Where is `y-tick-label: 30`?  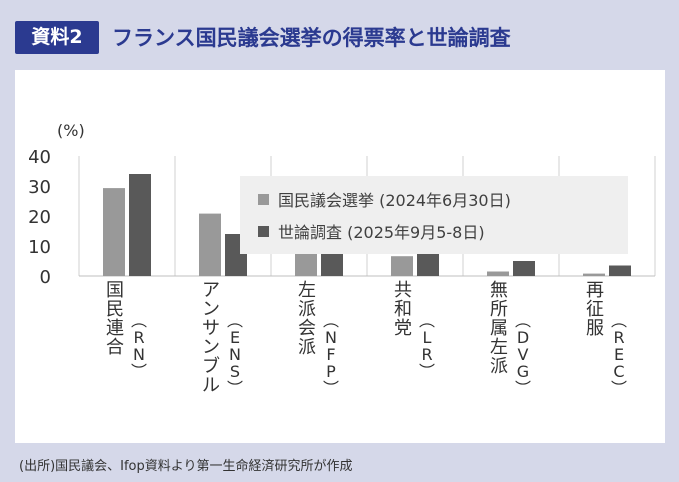 y-tick-label: 30 is located at coordinates (39, 187).